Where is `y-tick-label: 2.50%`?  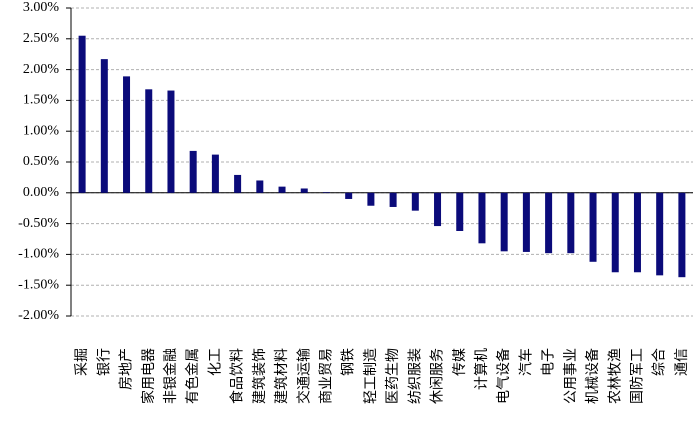
y-tick-label: 2.50% is located at coordinates (41, 38).